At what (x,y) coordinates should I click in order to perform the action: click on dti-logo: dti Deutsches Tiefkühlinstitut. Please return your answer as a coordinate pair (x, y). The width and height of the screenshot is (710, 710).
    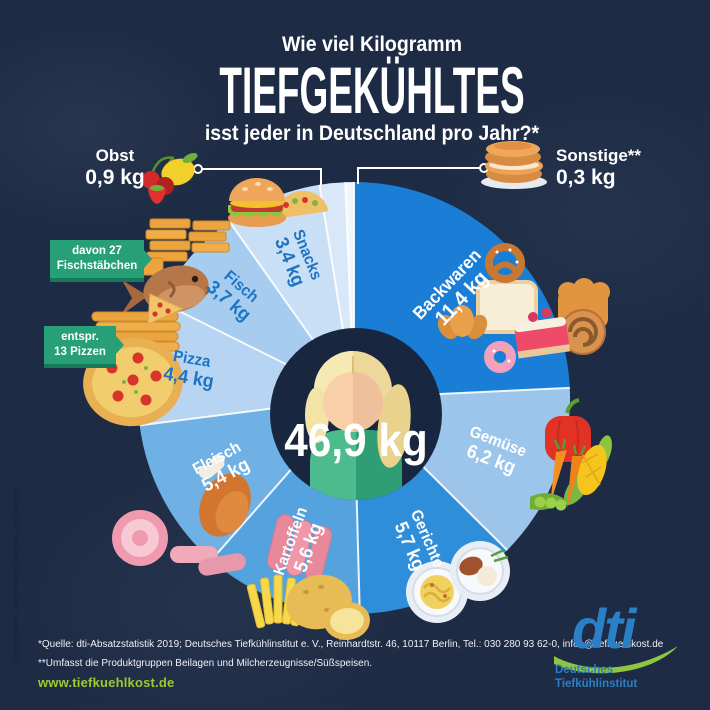
    Looking at the image, I should click on (630, 648).